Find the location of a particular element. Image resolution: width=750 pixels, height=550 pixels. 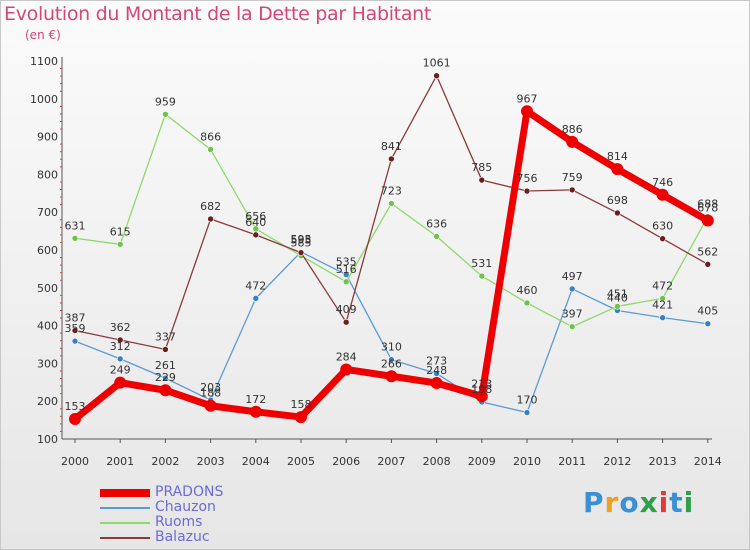

data-label-ruoms: 472 is located at coordinates (662, 285).